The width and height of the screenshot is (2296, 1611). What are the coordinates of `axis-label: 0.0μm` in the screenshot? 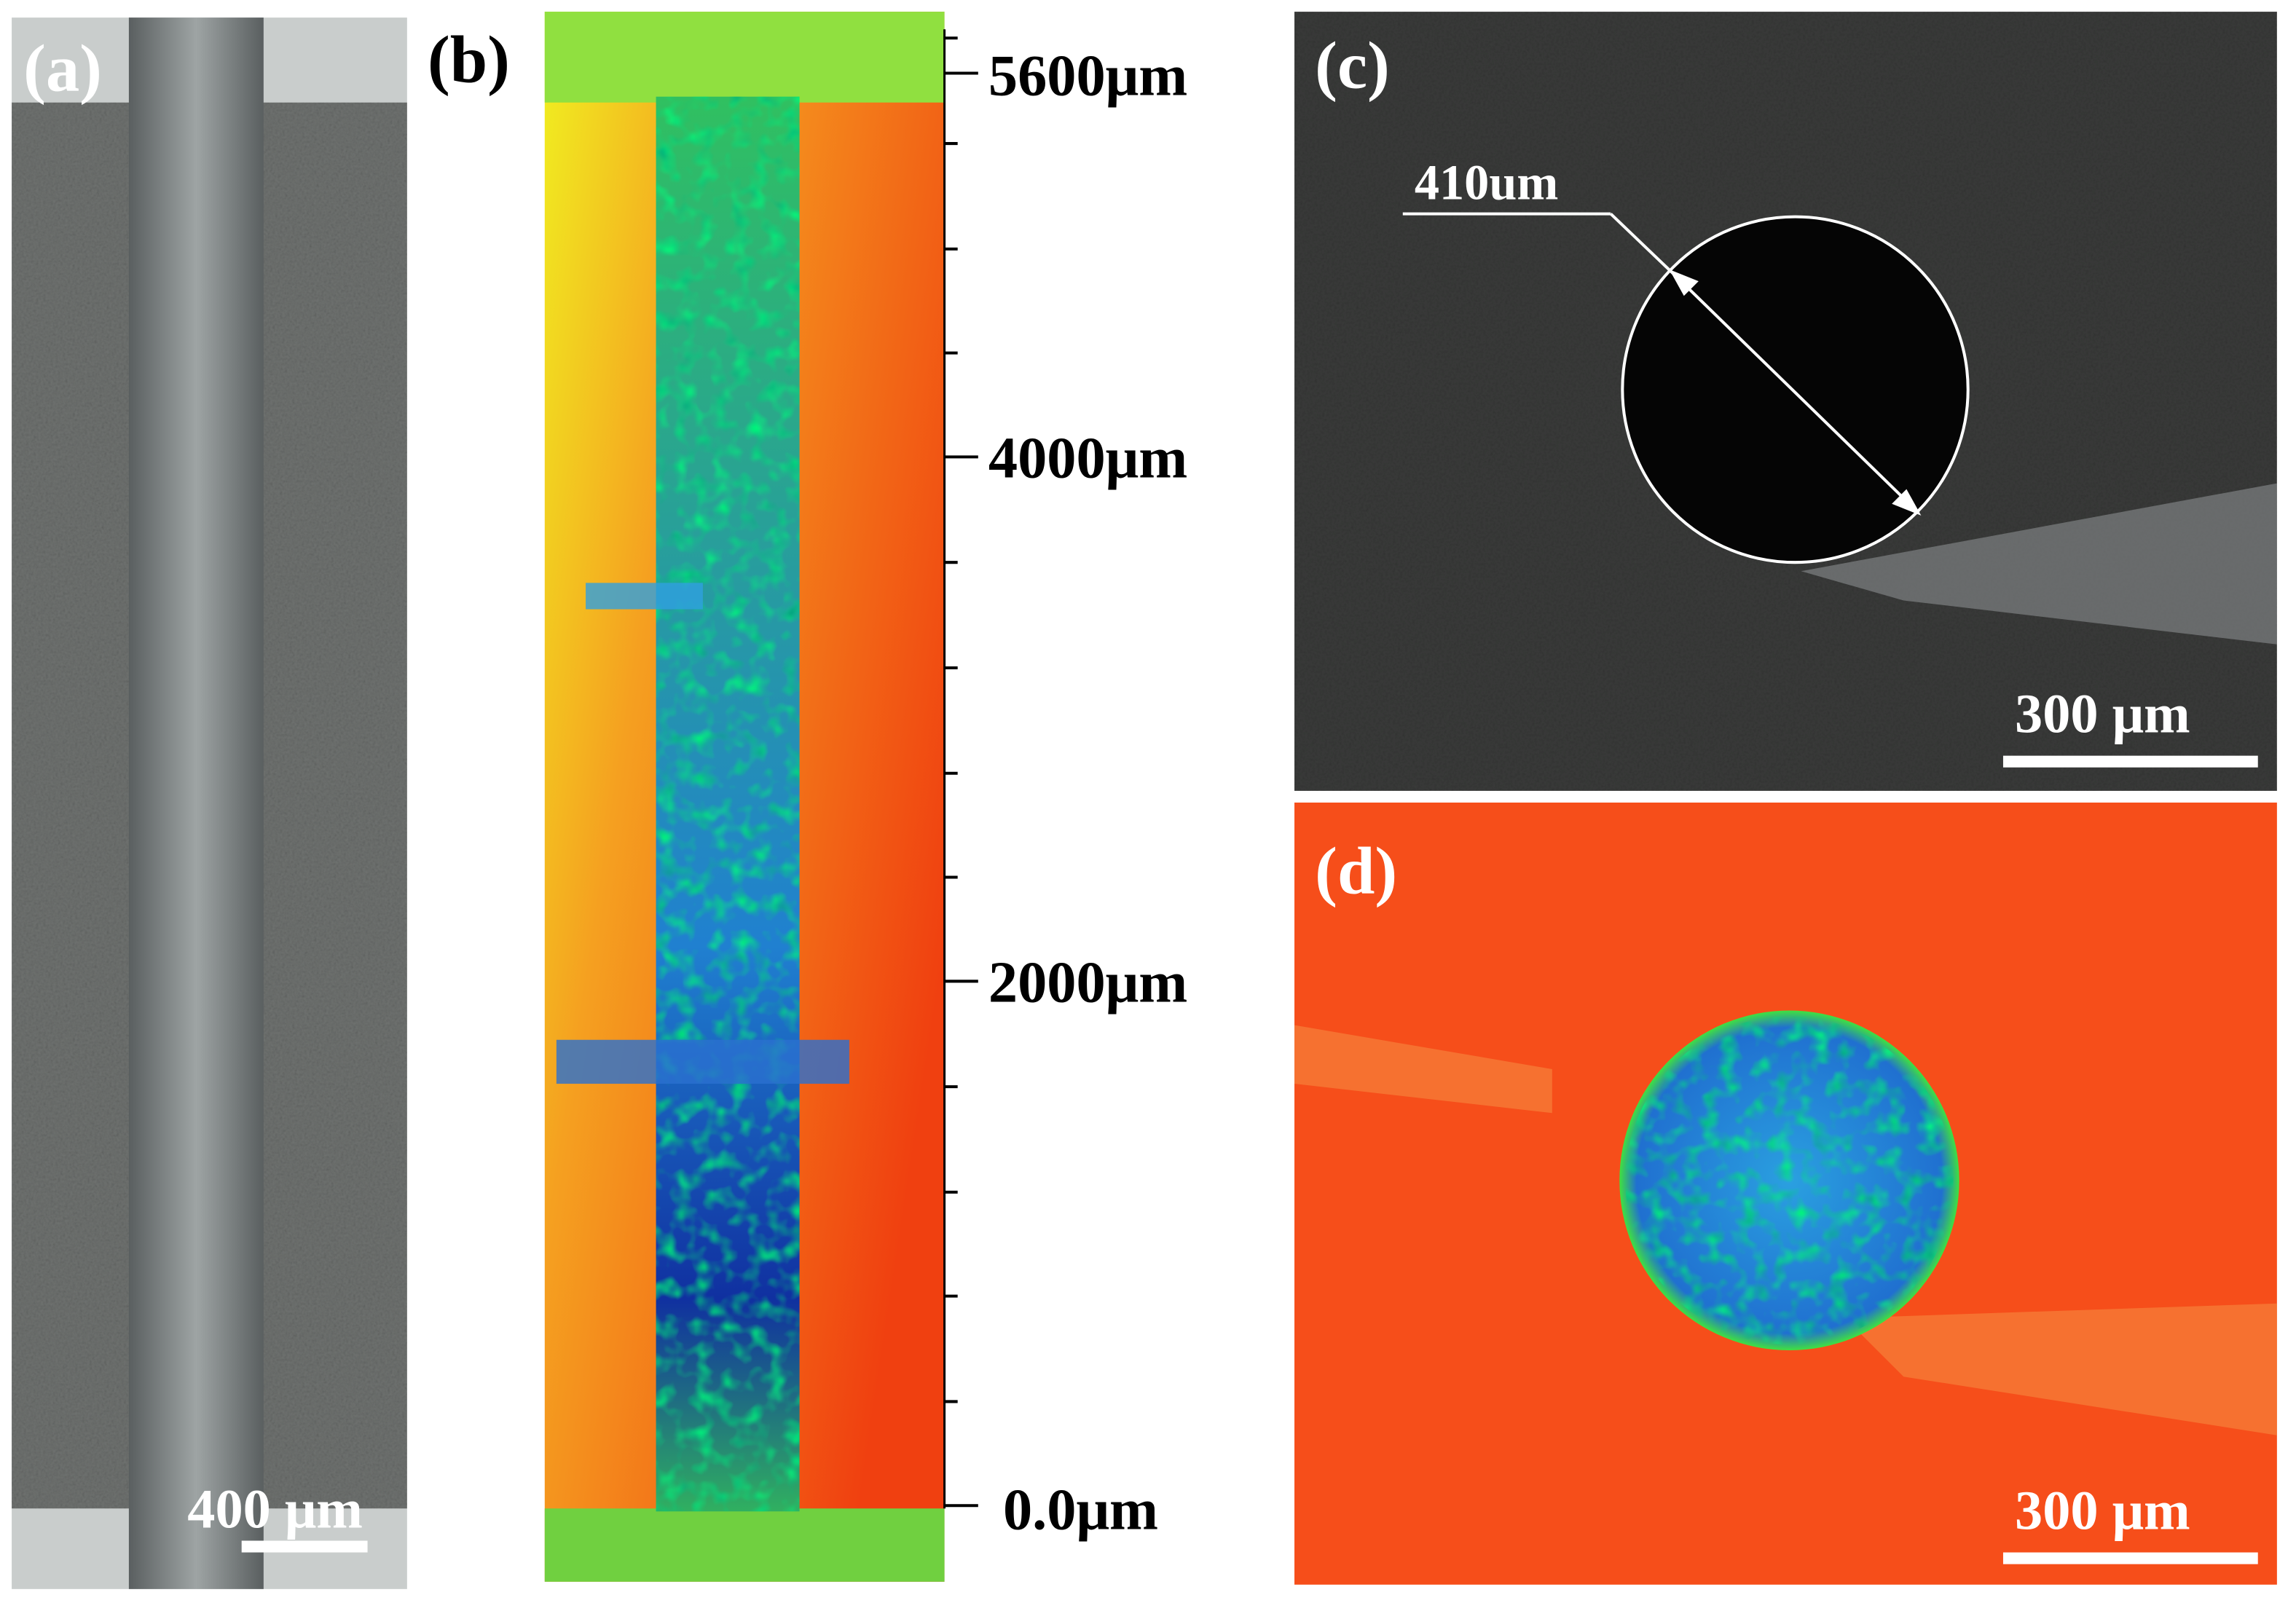 It's located at (1080, 1509).